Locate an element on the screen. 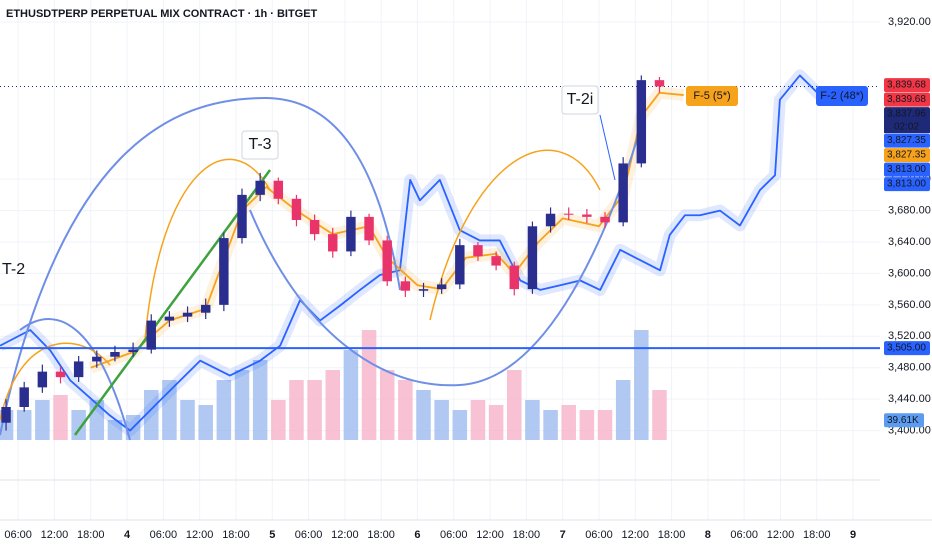 The height and width of the screenshot is (550, 932). annotation: T-2i is located at coordinates (580, 99).